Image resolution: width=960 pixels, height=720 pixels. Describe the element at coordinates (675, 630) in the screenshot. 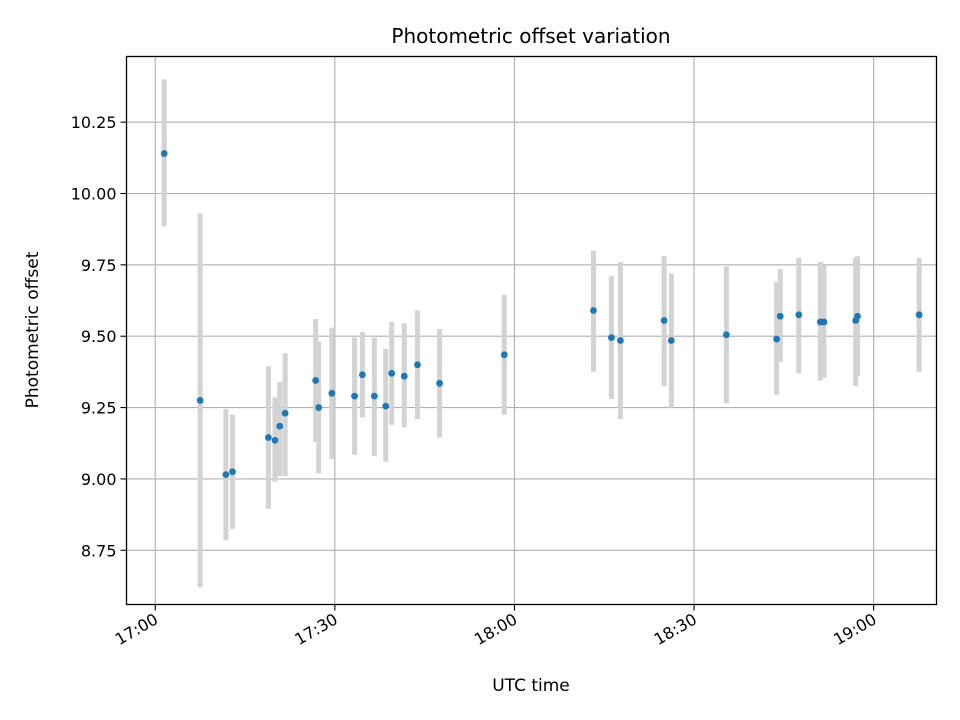

I see `x-tick-label: 18:30` at that location.